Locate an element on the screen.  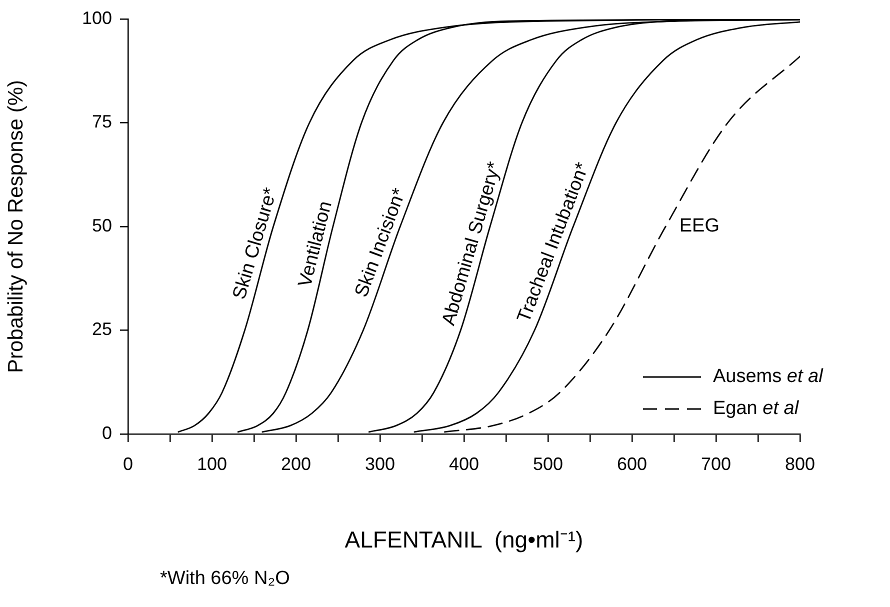
x-tick-label: 400 is located at coordinates (464, 464).